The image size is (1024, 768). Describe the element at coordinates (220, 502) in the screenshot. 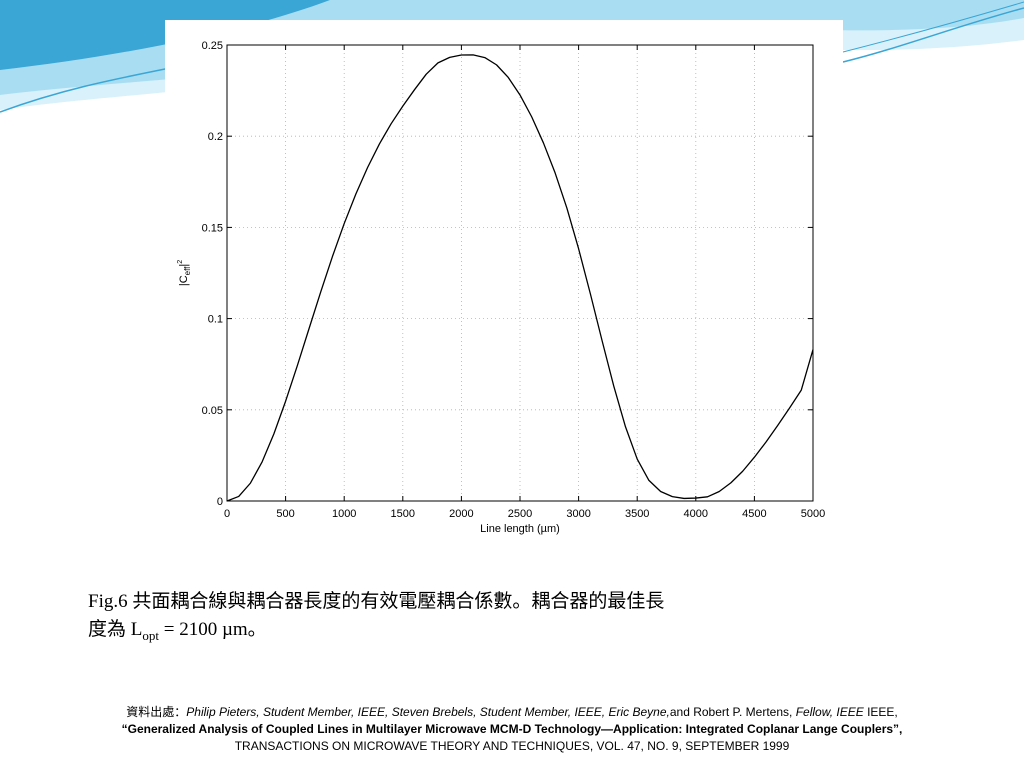

I see `y-tick-label: 0` at that location.